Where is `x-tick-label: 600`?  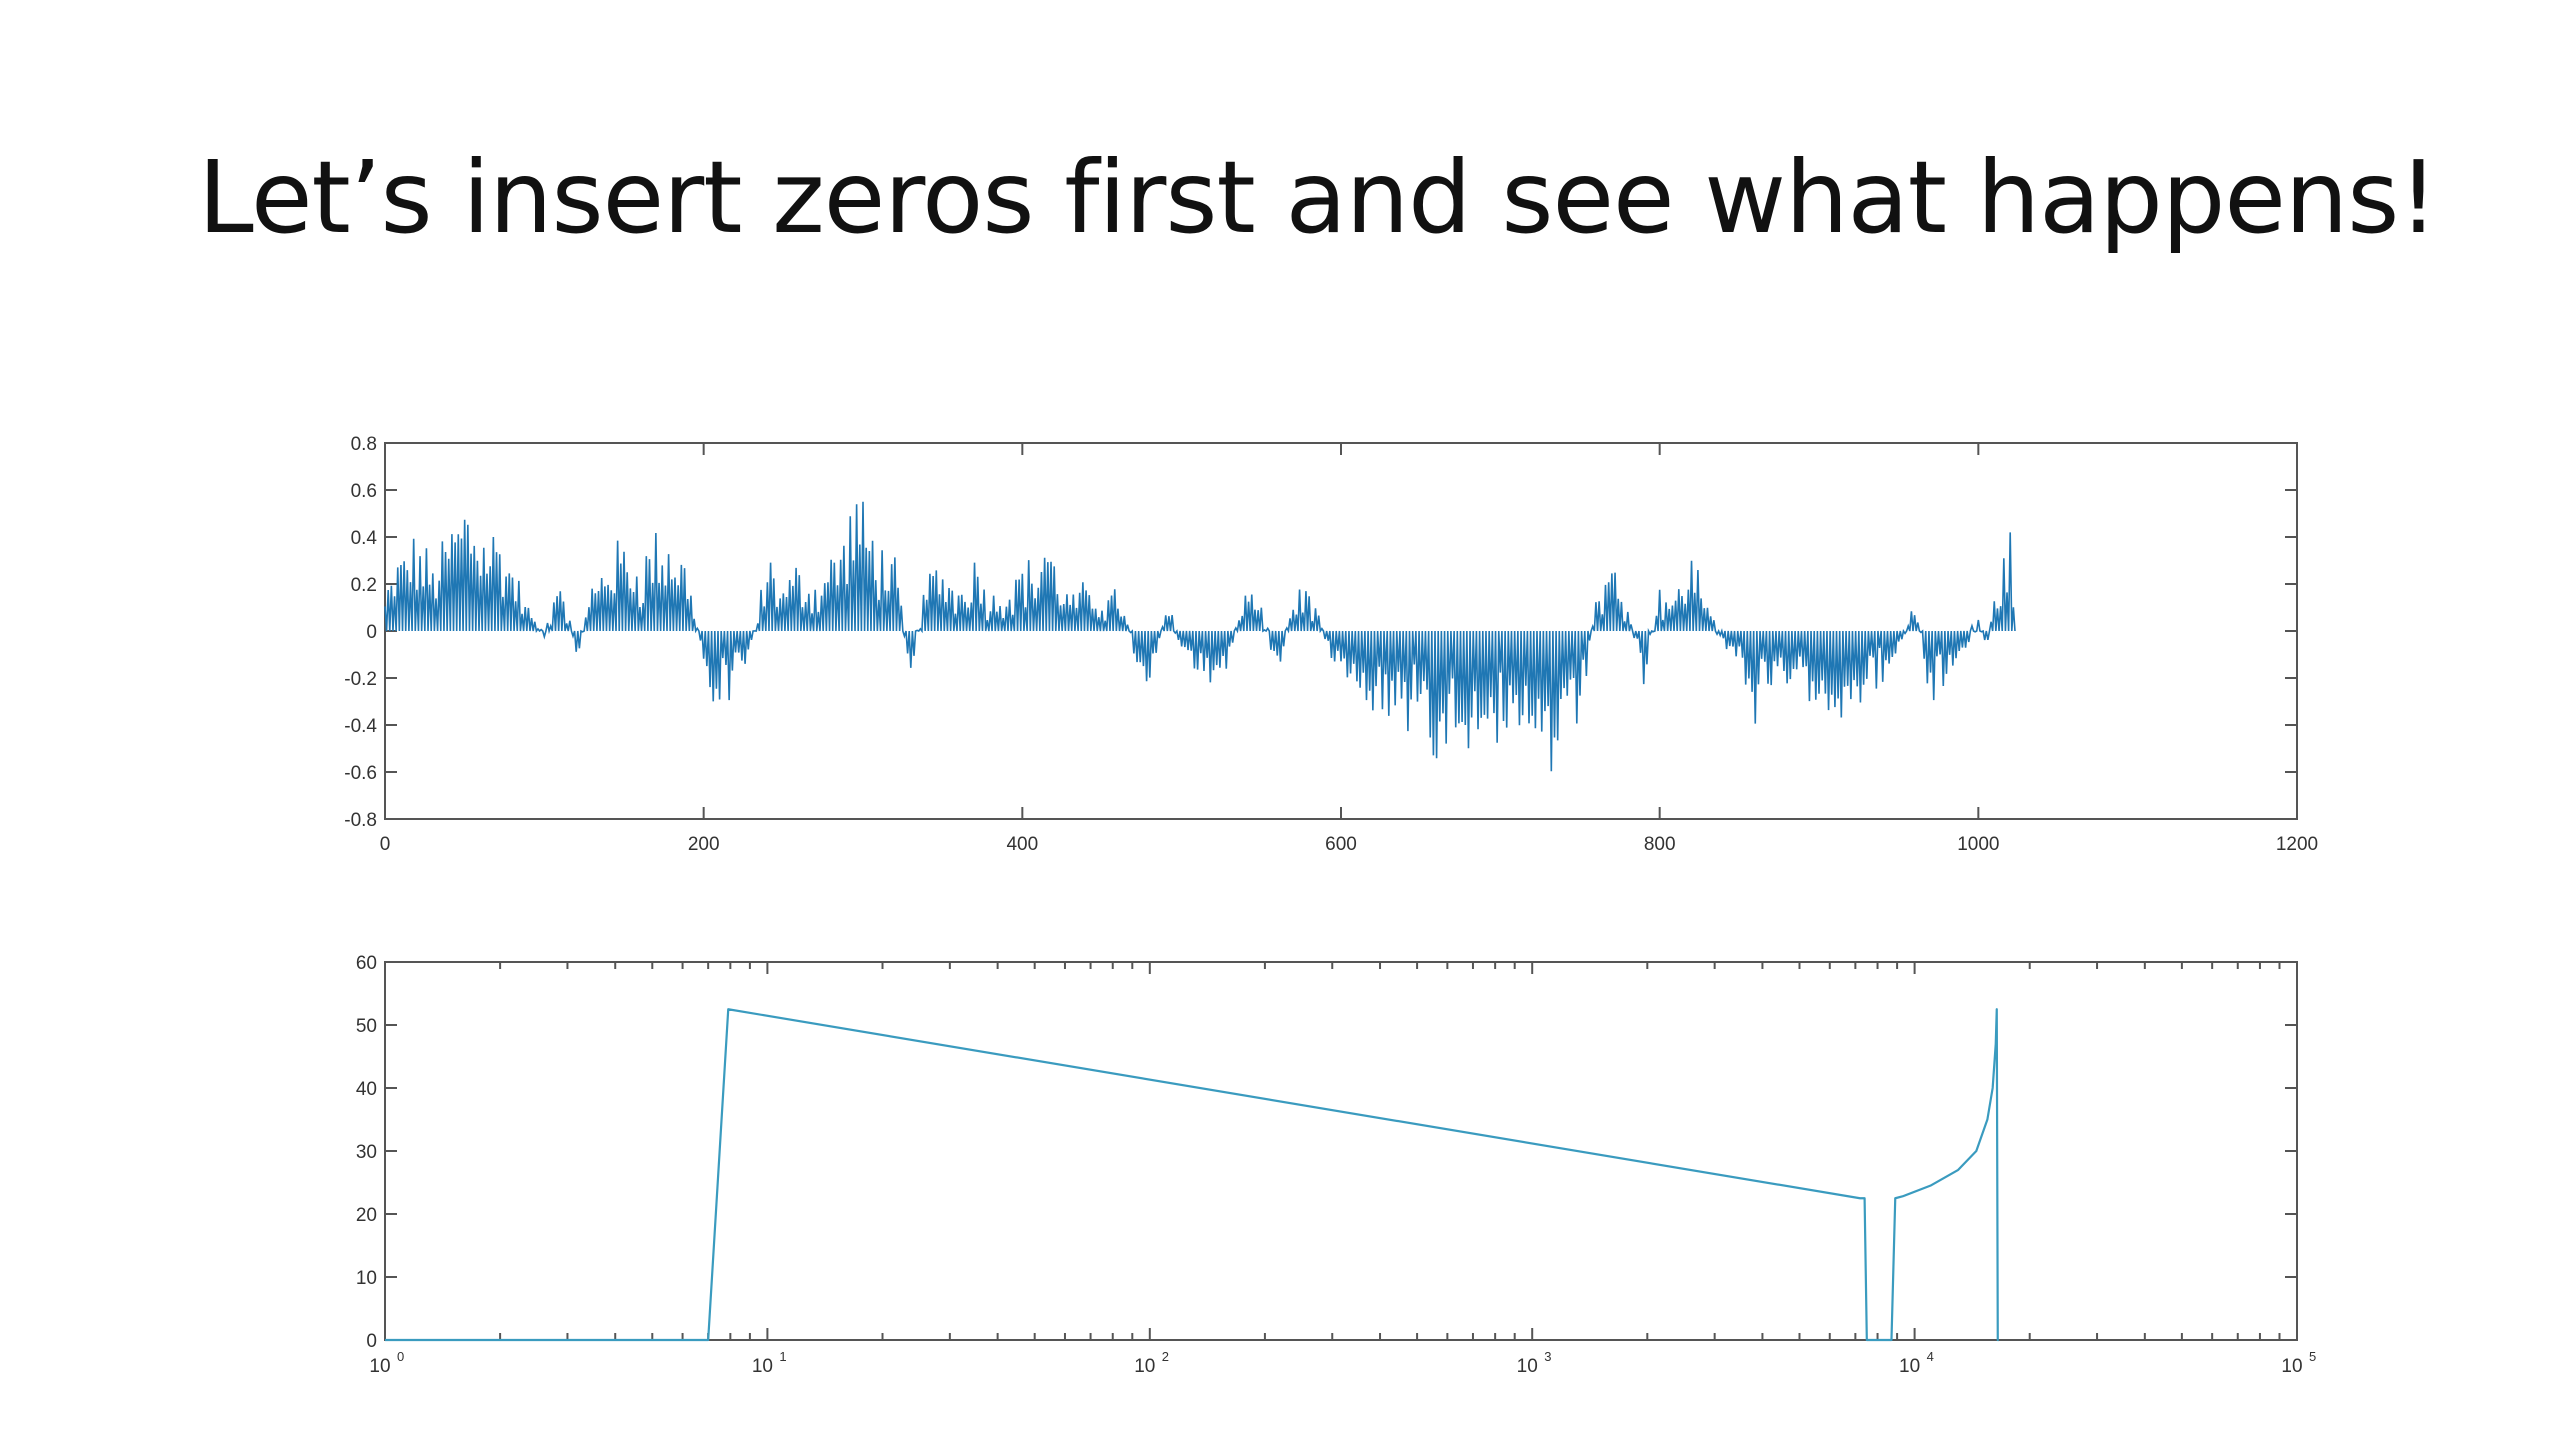 x-tick-label: 600 is located at coordinates (1341, 844).